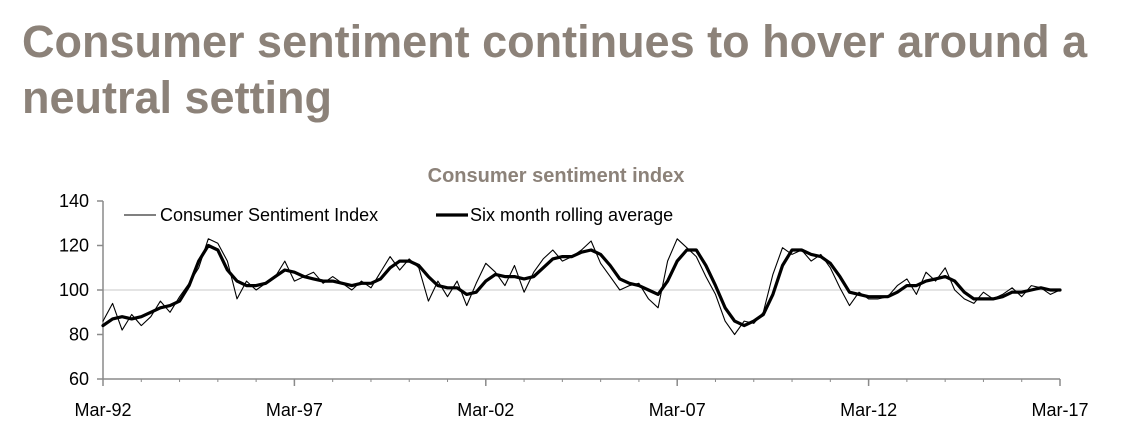 Image resolution: width=1142 pixels, height=430 pixels. I want to click on x-tick-label: Mar-92, so click(102, 410).